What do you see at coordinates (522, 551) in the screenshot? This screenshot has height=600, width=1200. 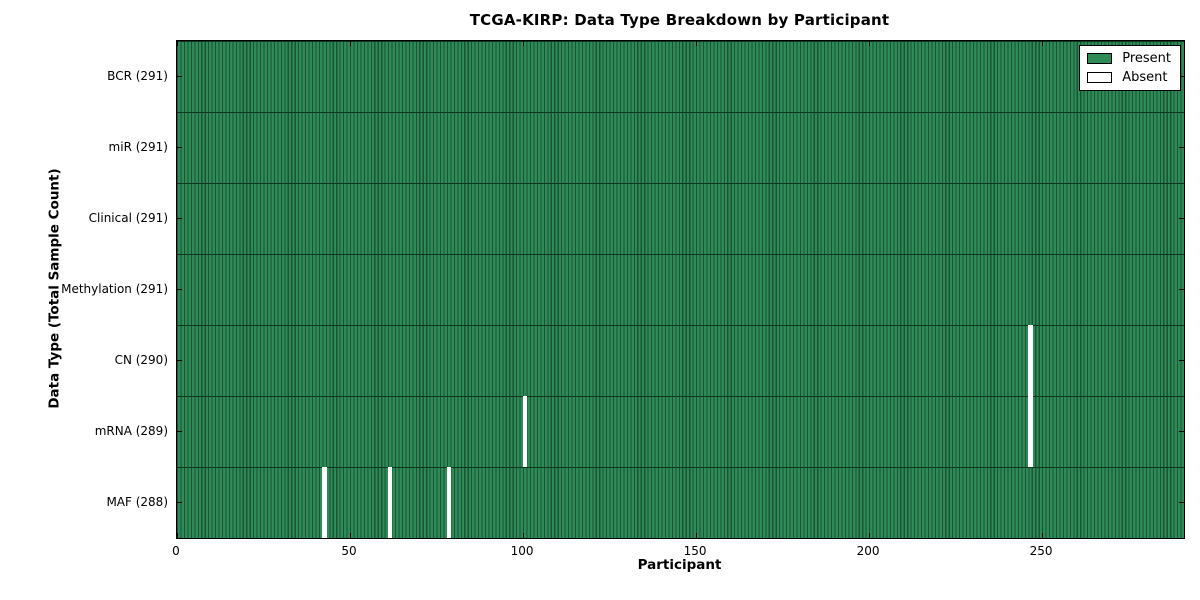 I see `x-tick-label: 100` at bounding box center [522, 551].